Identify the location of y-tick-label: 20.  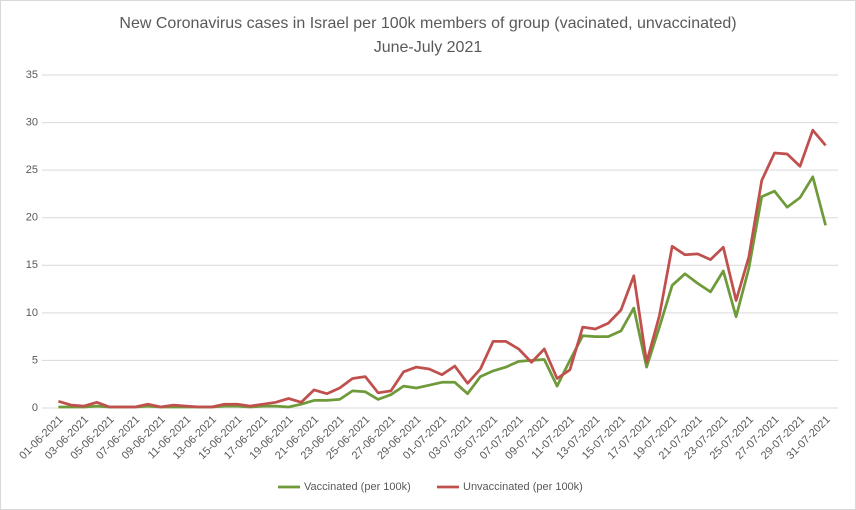
(32, 218).